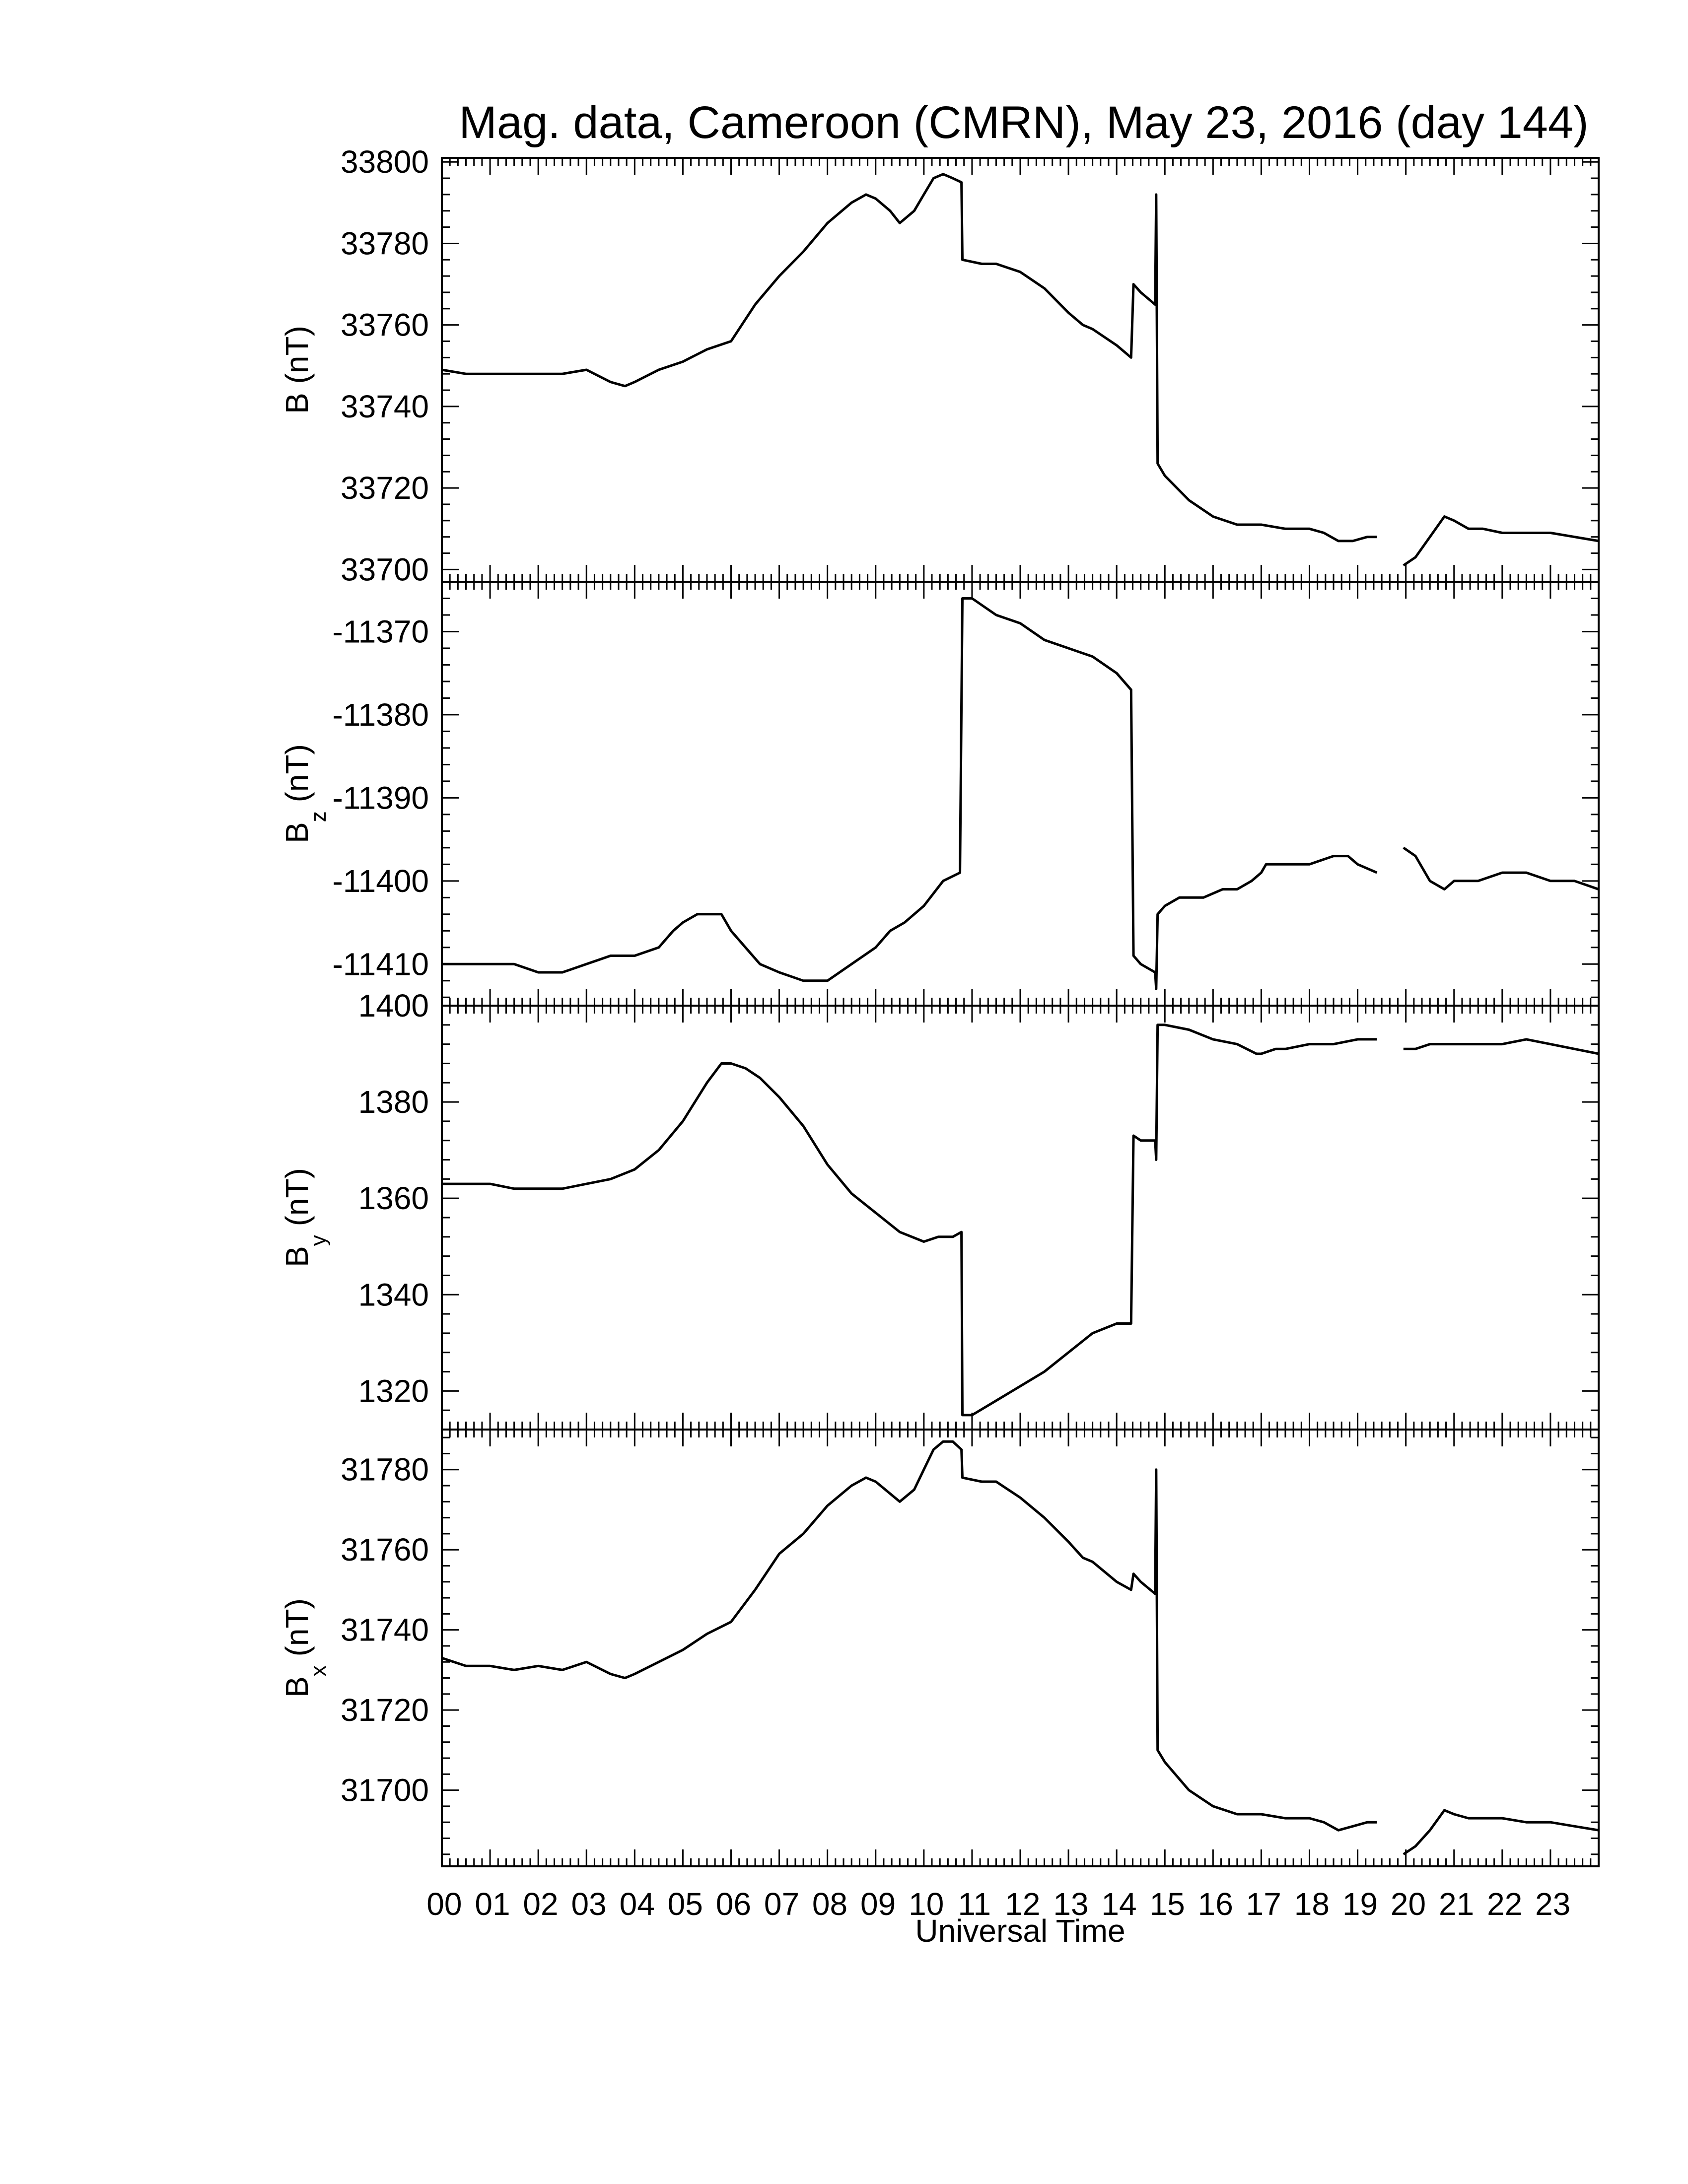 This screenshot has width=1688, height=2184. I want to click on y-tick-label: 31760, so click(385, 1550).